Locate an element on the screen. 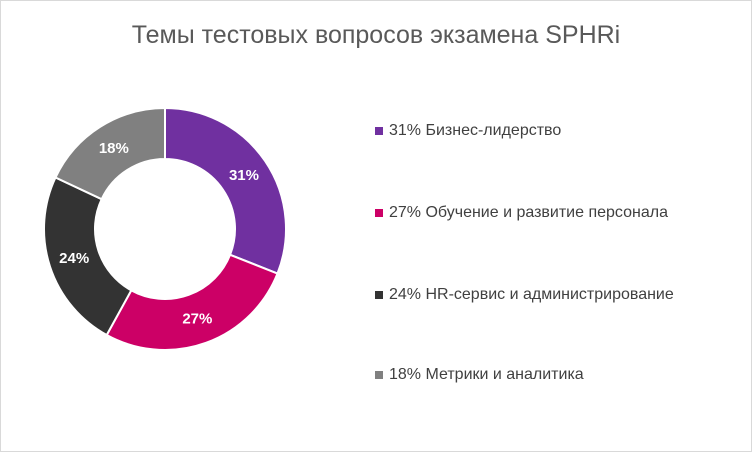  legend-item-3: 24% HR-сервис и администрирование is located at coordinates (524, 295).